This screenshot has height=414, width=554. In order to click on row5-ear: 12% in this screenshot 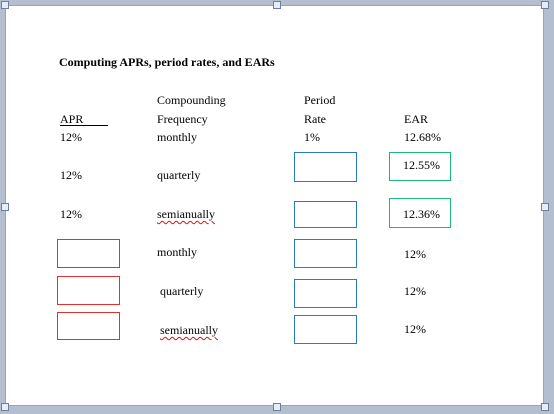, I will do `click(415, 291)`.